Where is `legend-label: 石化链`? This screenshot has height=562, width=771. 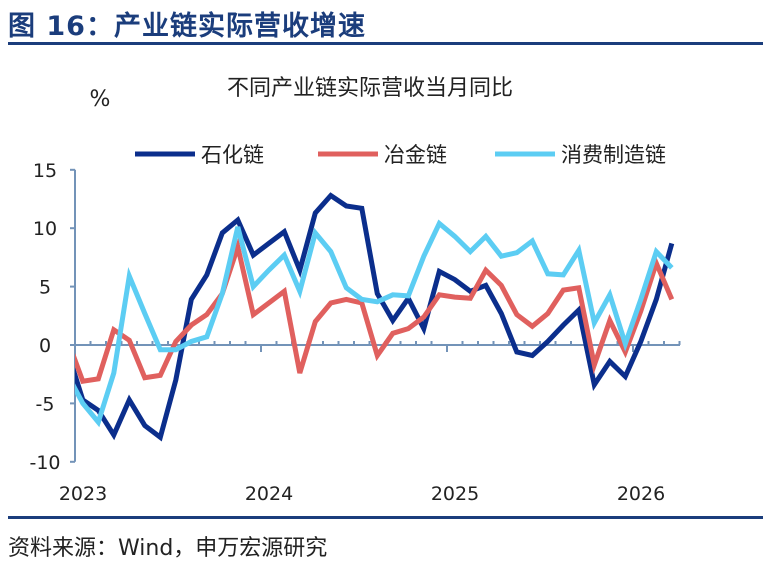 legend-label: 石化链 is located at coordinates (232, 155).